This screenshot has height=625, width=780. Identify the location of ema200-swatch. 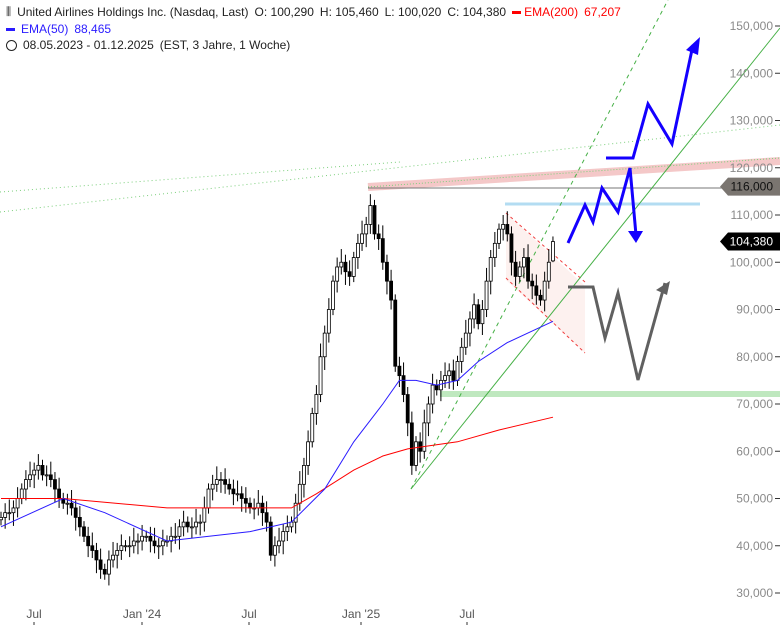
(517, 12).